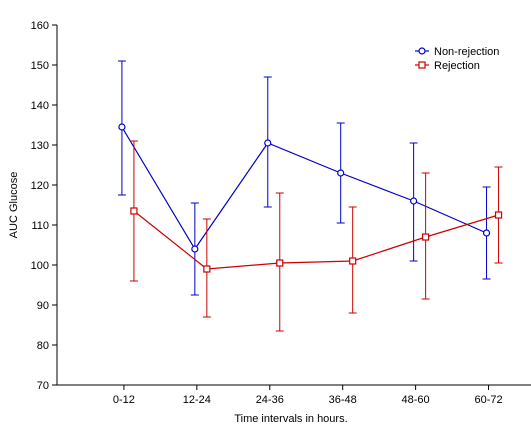 This screenshot has height=429, width=531. Describe the element at coordinates (40, 66) in the screenshot. I see `y-tick-label: 150` at that location.